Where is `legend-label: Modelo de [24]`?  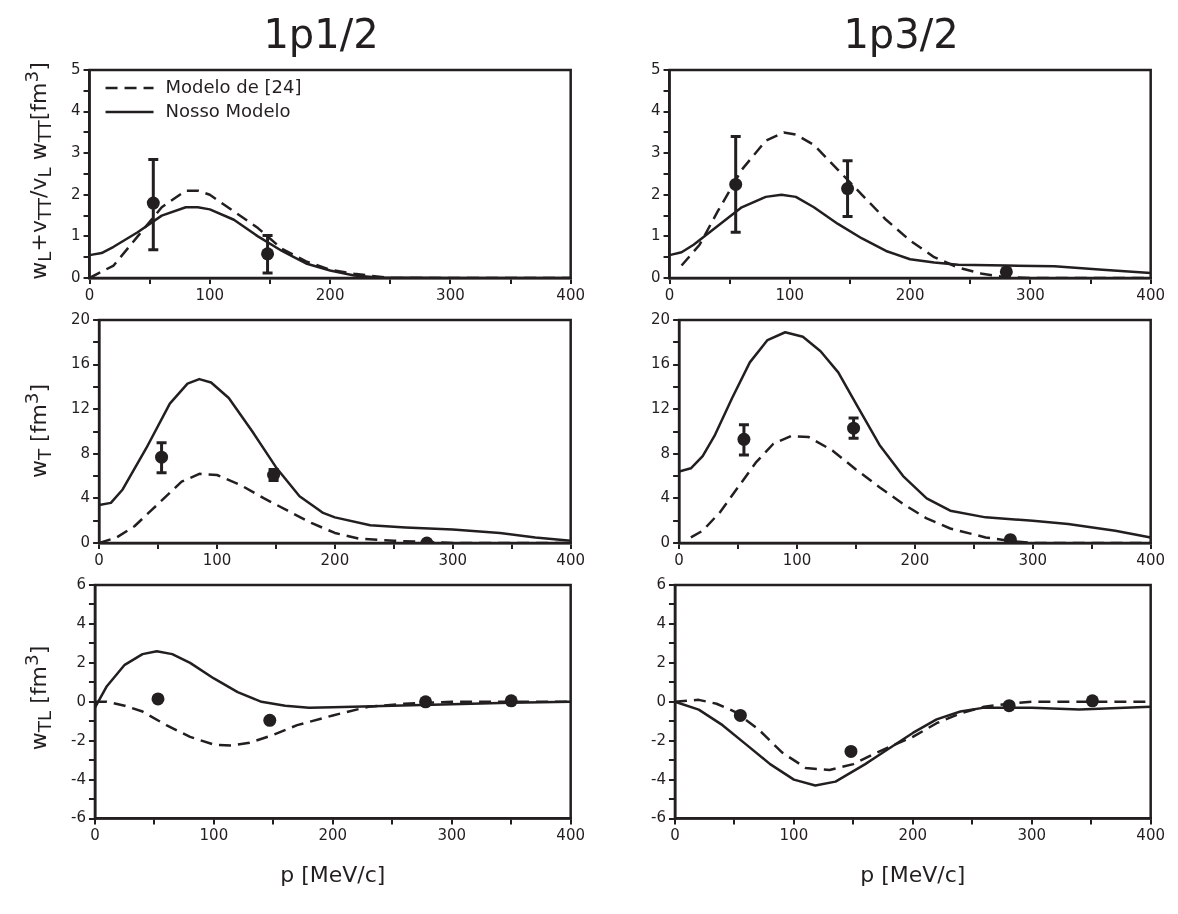
legend-label: Modelo de [24] is located at coordinates (233, 86).